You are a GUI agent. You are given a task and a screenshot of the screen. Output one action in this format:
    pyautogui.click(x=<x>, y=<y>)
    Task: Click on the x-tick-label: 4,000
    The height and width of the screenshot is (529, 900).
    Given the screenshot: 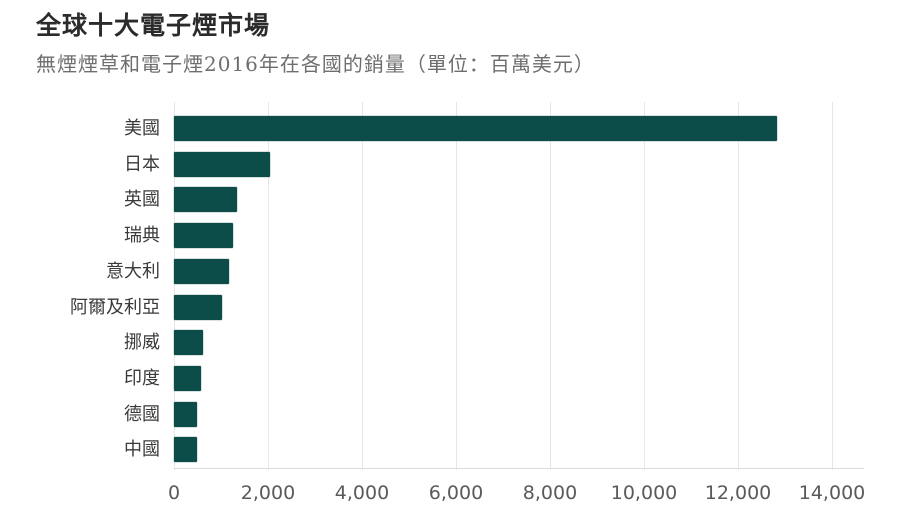 What is the action you would take?
    pyautogui.click(x=362, y=493)
    